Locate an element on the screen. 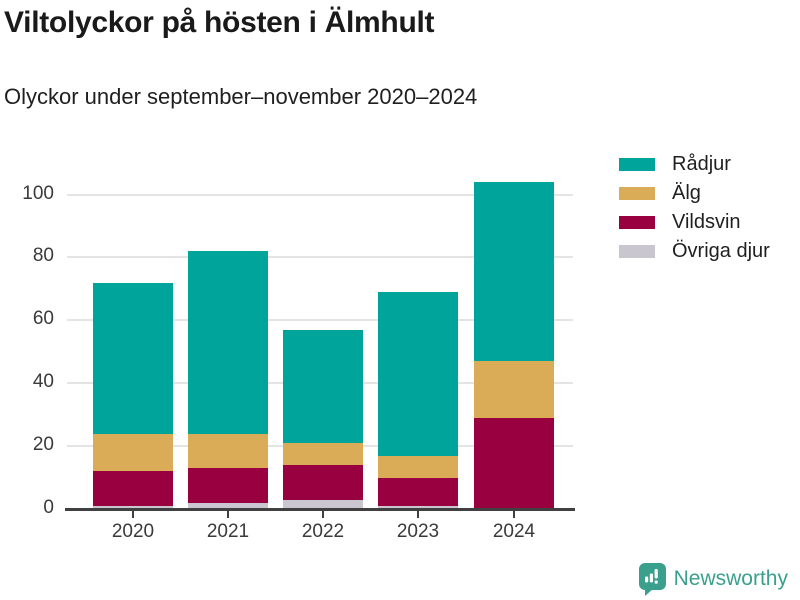  legend-label: Rådjur is located at coordinates (701, 164).